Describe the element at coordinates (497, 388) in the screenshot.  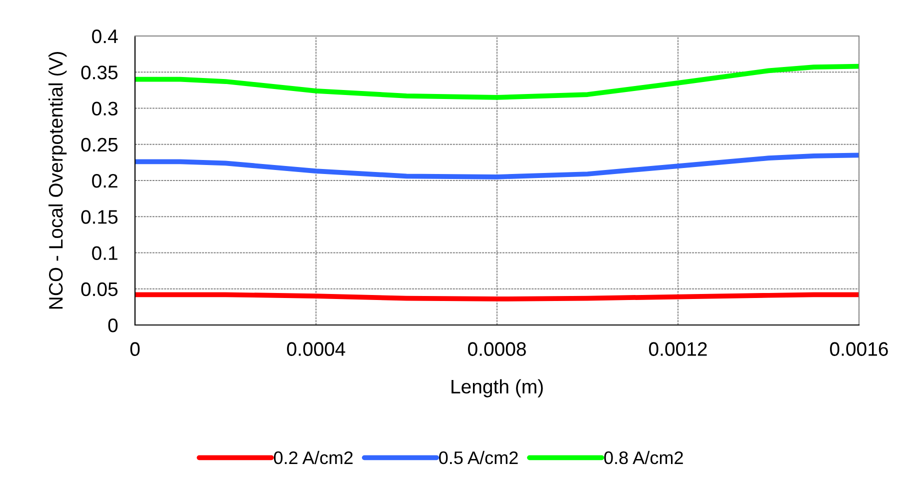
I see `x-axis-title: Length (m)` at that location.